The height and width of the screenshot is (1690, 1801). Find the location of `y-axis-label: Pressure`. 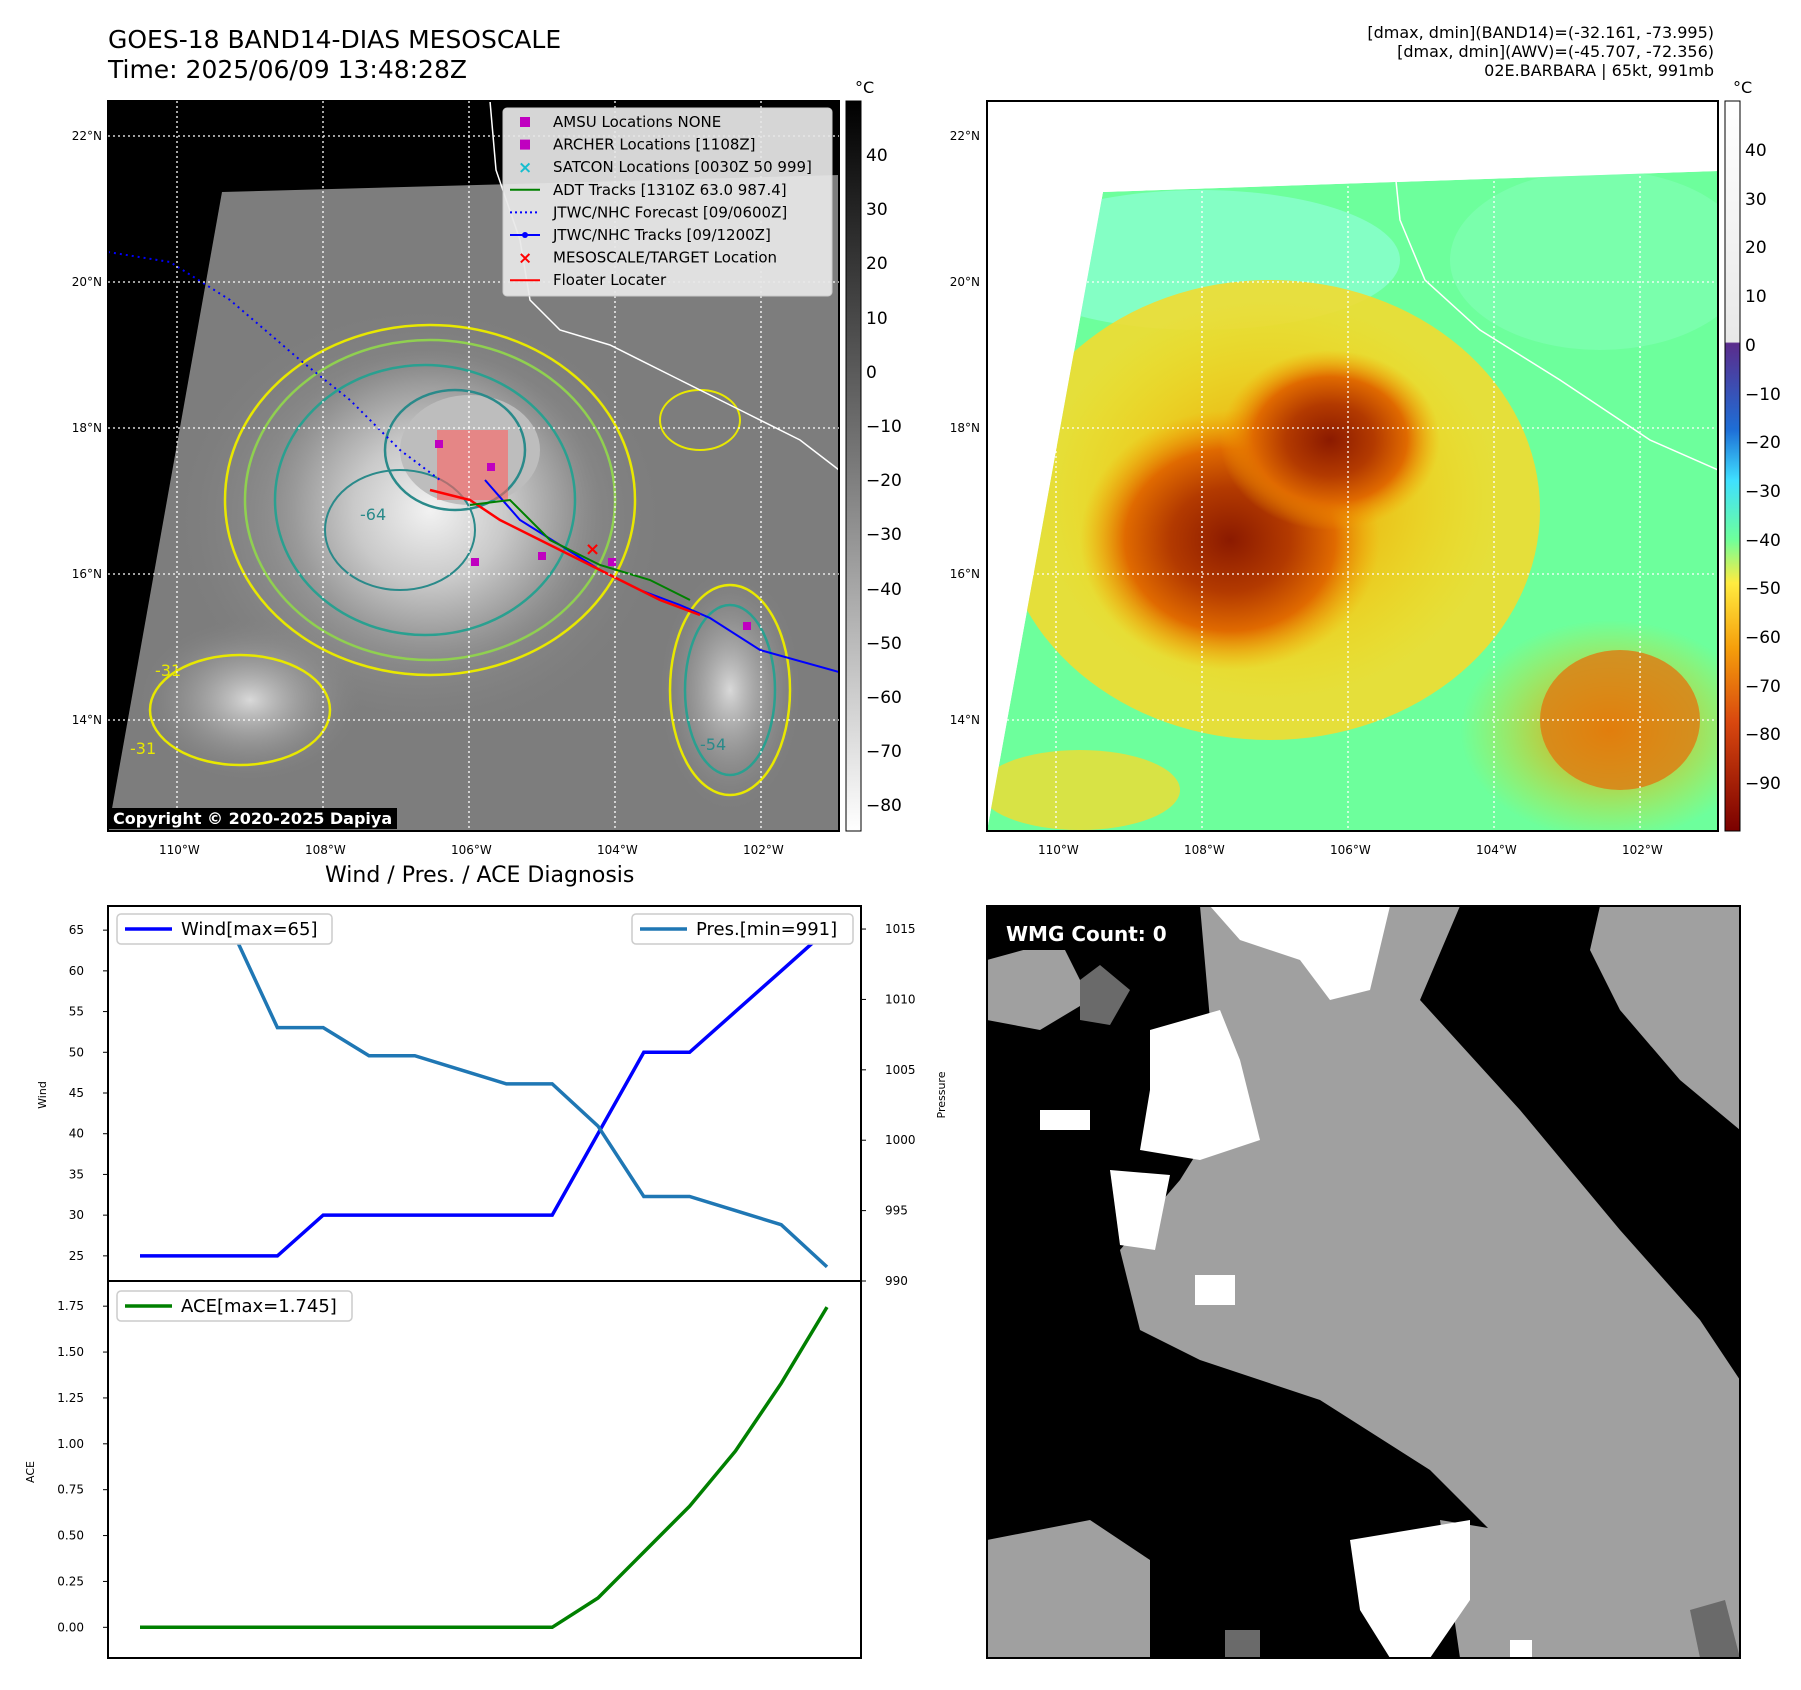

y-axis-label: Pressure is located at coordinates (941, 1094).